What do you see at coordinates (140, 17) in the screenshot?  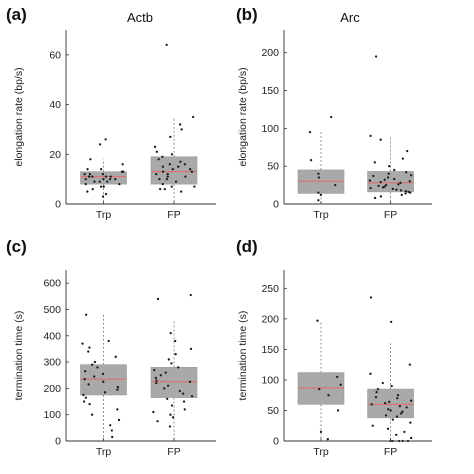 I see `panel-title: Actb` at bounding box center [140, 17].